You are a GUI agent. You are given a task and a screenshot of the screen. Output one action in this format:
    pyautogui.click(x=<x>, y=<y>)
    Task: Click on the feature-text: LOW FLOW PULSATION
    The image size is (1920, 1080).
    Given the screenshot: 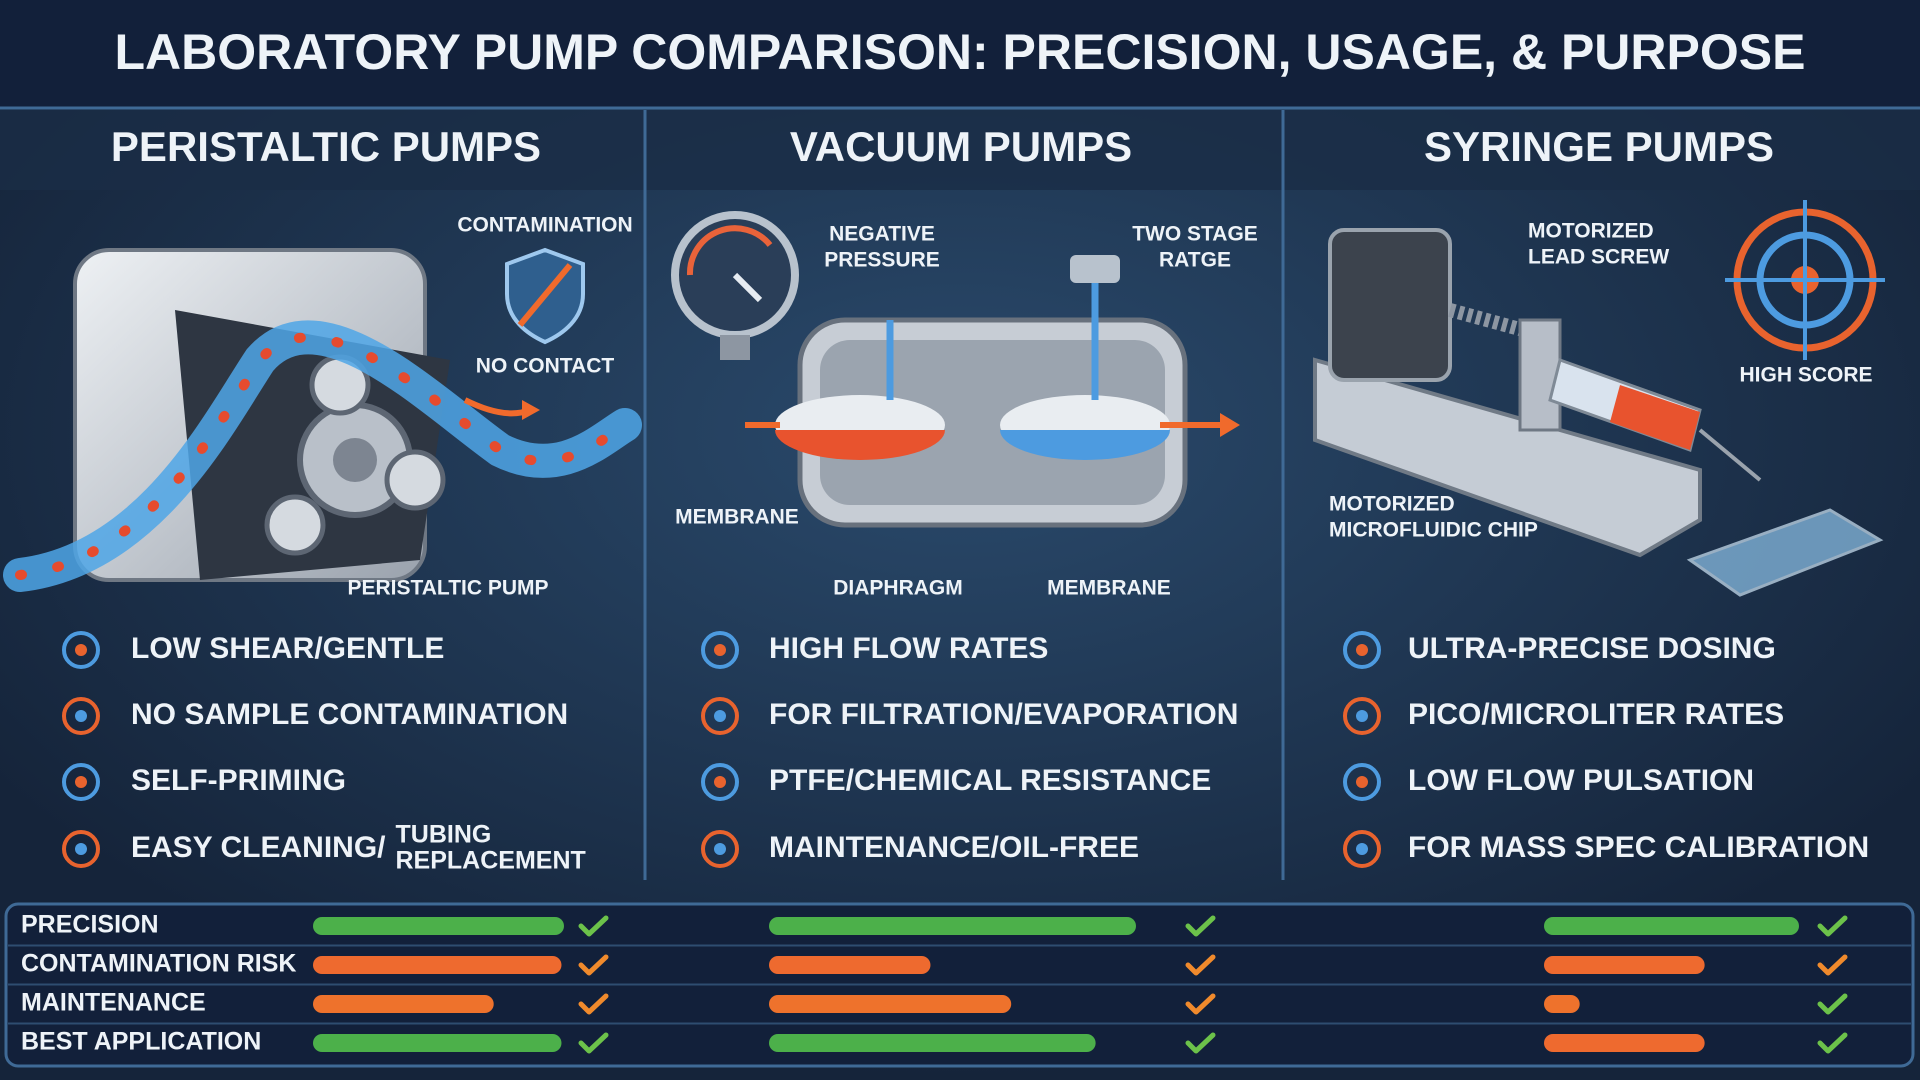 What is the action you would take?
    pyautogui.click(x=1581, y=780)
    